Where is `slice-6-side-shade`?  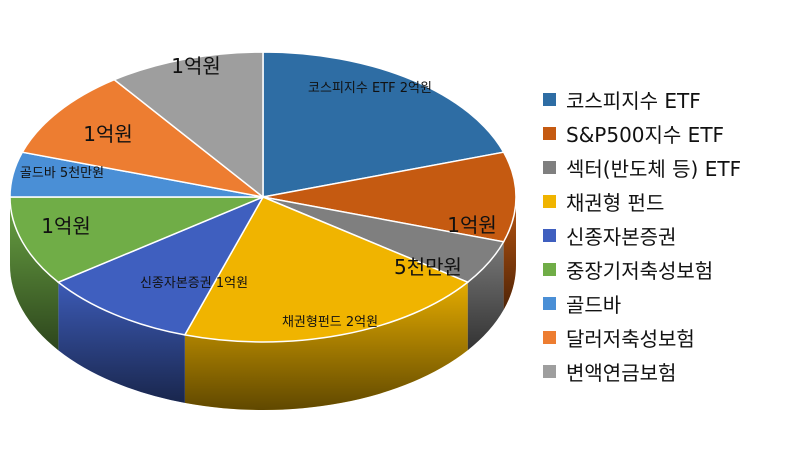
slice-6-side-shade is located at coordinates (34, 274).